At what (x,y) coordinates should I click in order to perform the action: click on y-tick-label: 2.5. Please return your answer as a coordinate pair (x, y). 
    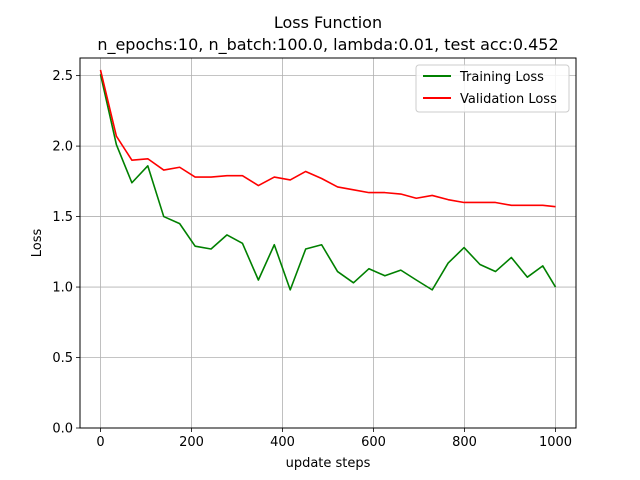
    Looking at the image, I should click on (62, 76).